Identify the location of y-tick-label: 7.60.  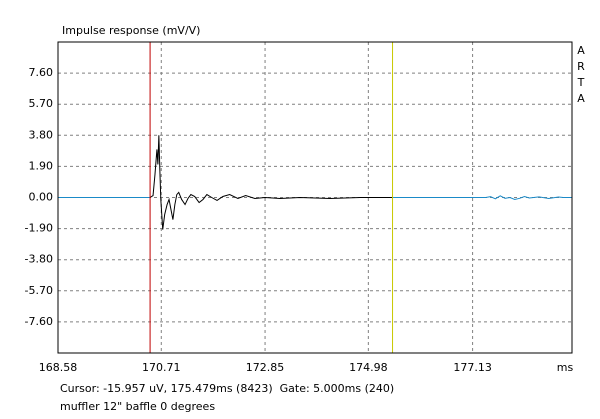
(41, 72).